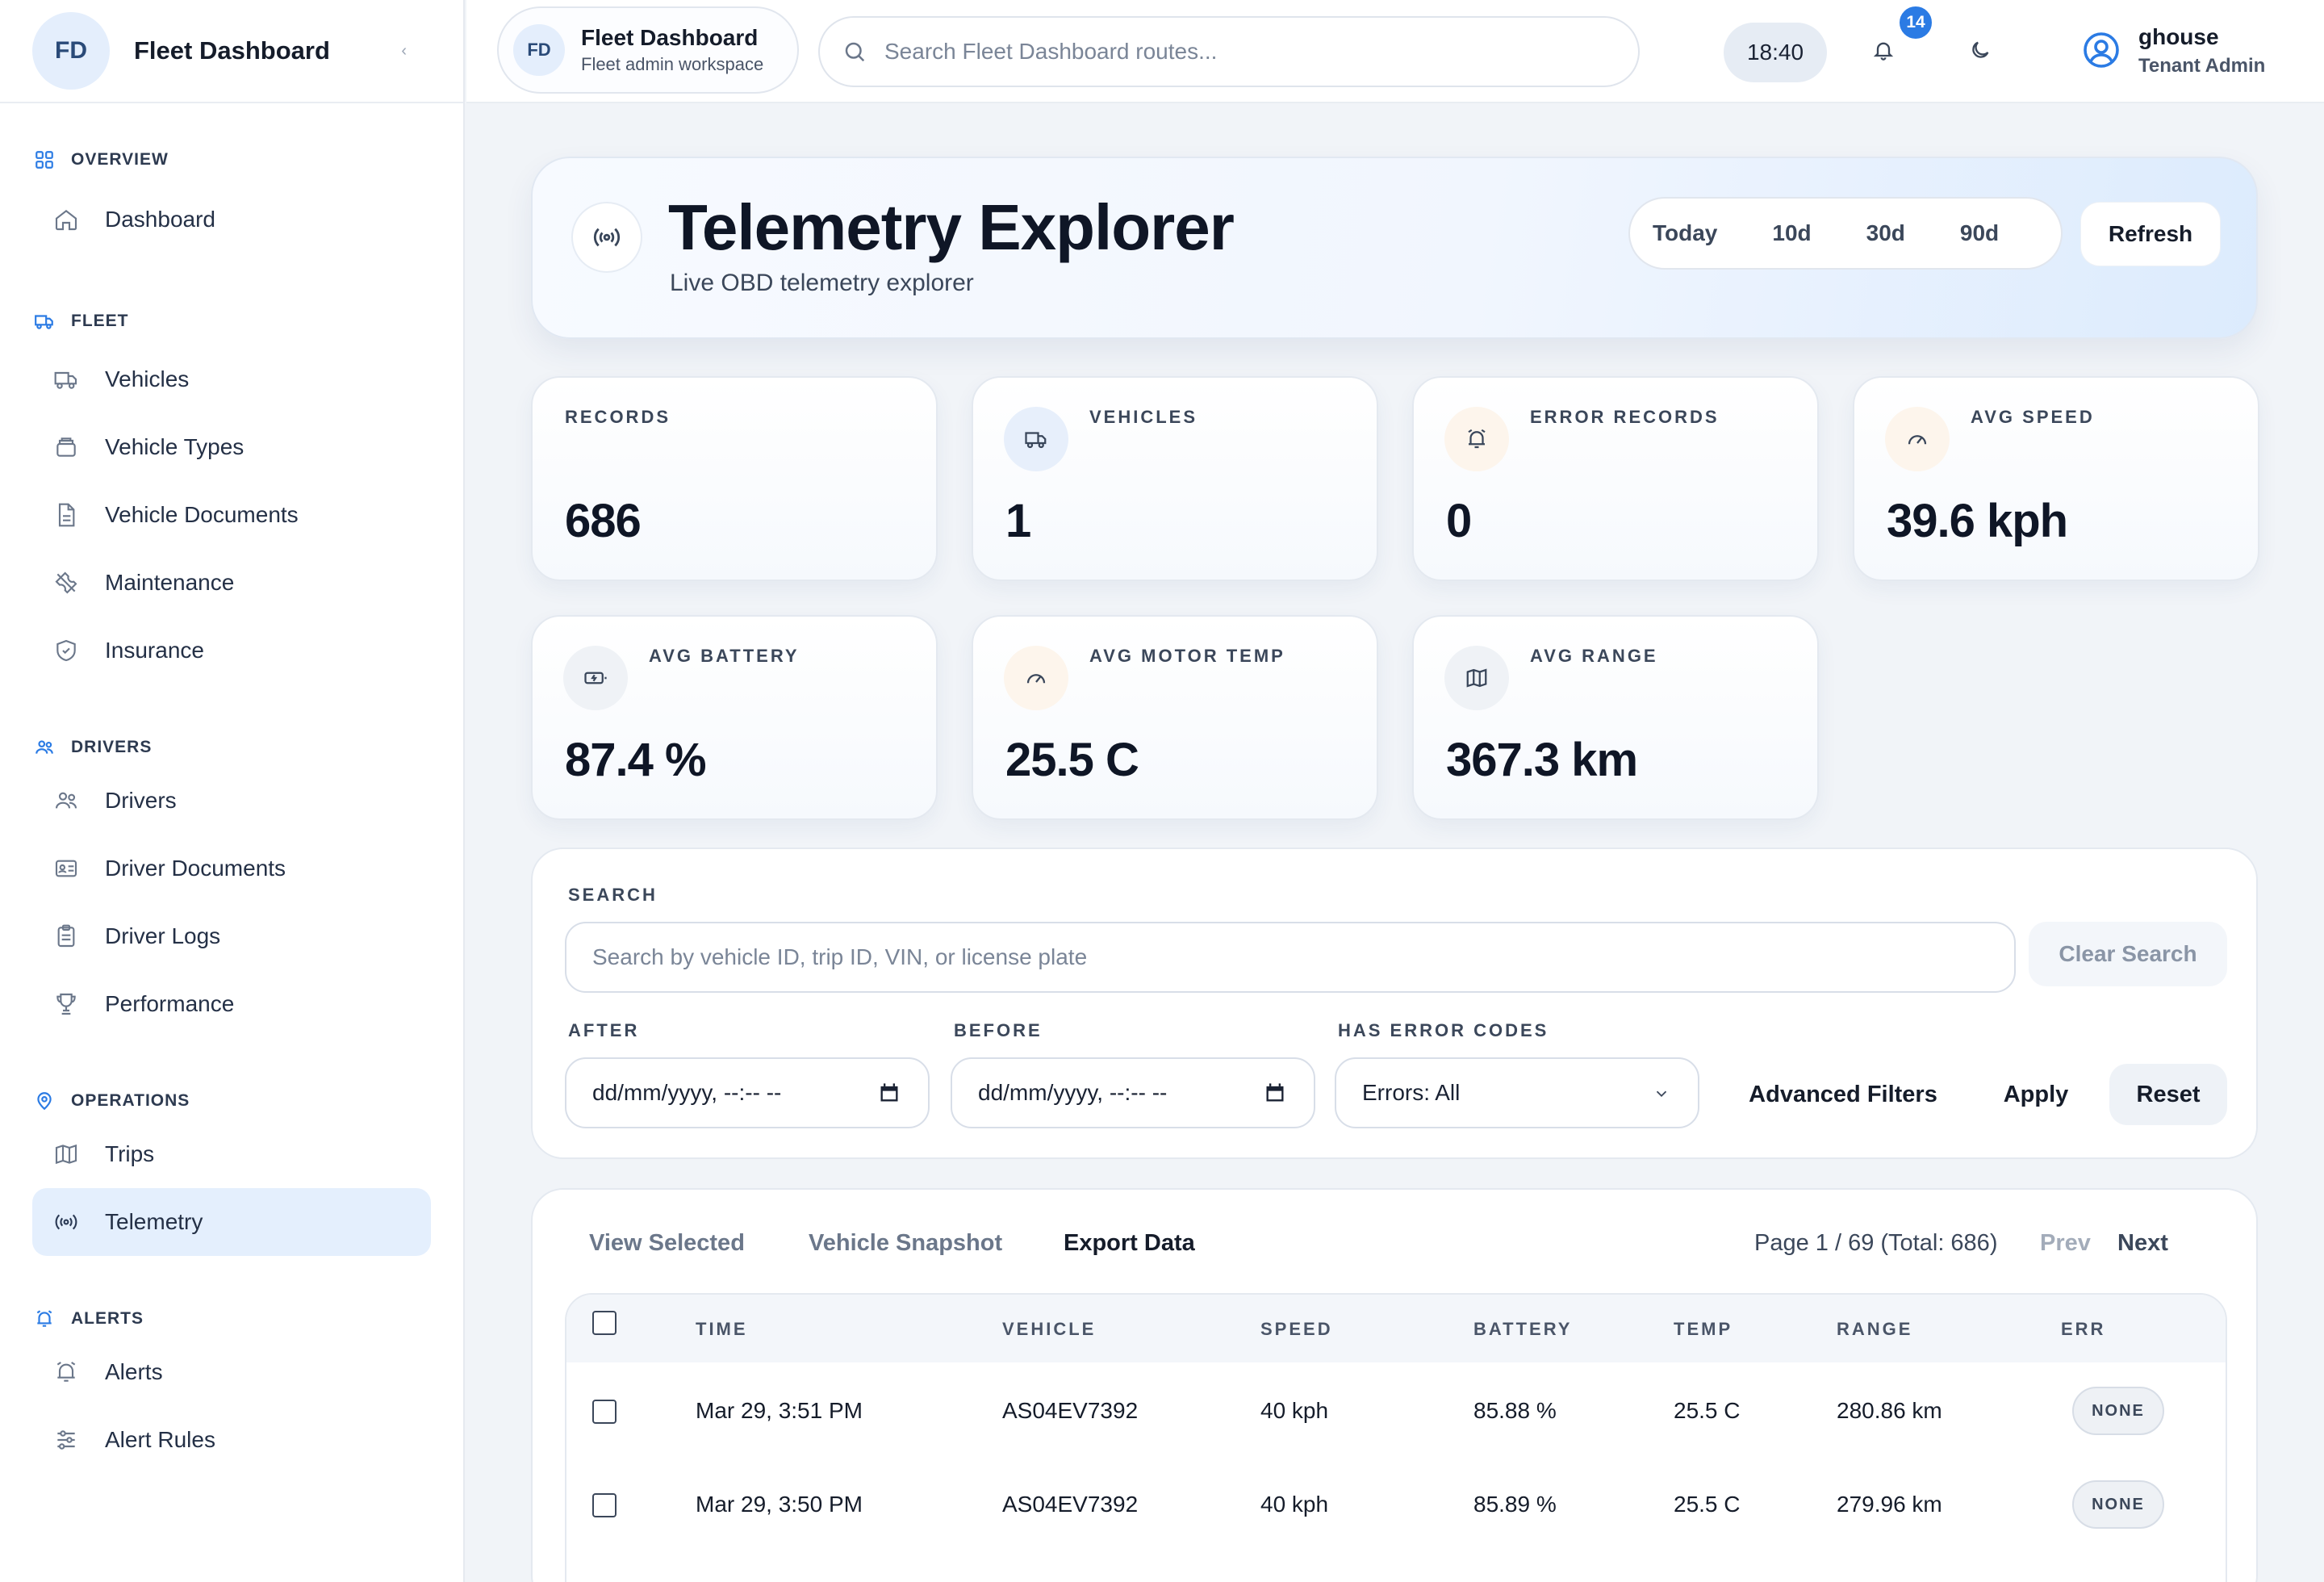 The image size is (2324, 1582). Describe the element at coordinates (906, 1243) in the screenshot. I see `vehicle-snapshot-button: Vehicle Snapshot` at that location.